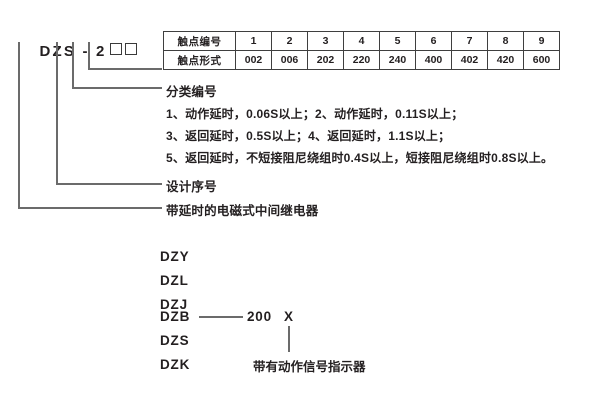 The height and width of the screenshot is (400, 600). I want to click on contact-form-7: 402, so click(469, 60).